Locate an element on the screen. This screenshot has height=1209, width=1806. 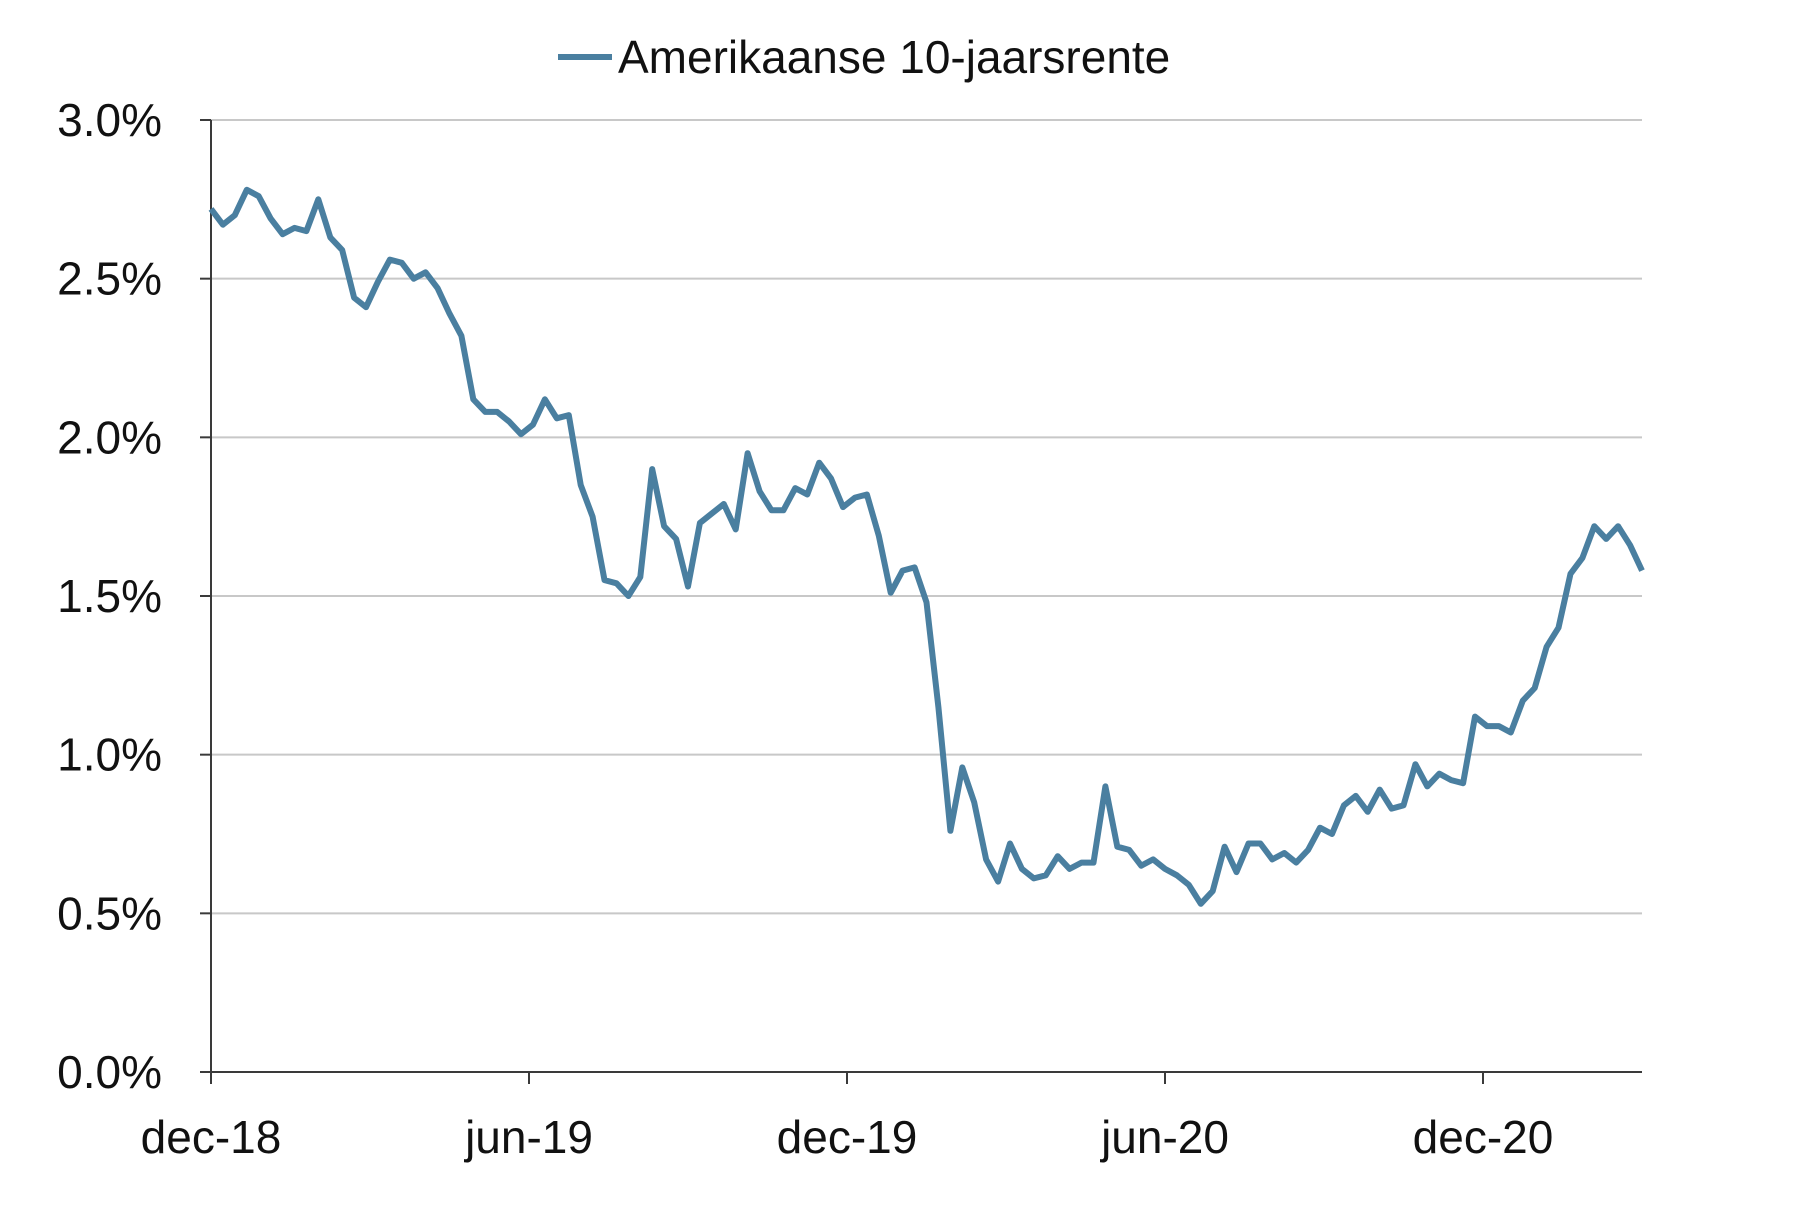
x-axis-tick-labels: dec-18 jun-19 dec-19 jun-20 dec-20 is located at coordinates (847, 1137).